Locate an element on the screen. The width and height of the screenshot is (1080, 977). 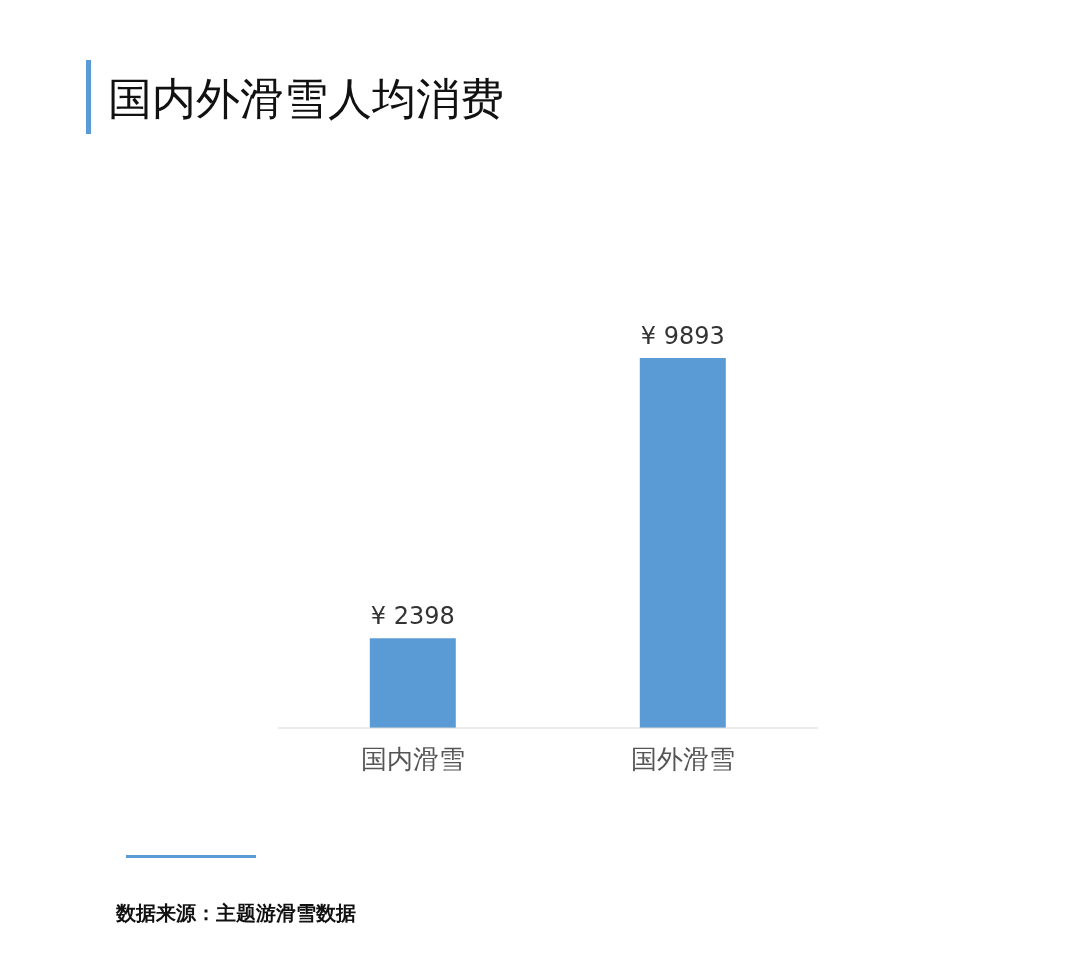
data-label: ¥ 2398 is located at coordinates (412, 616).